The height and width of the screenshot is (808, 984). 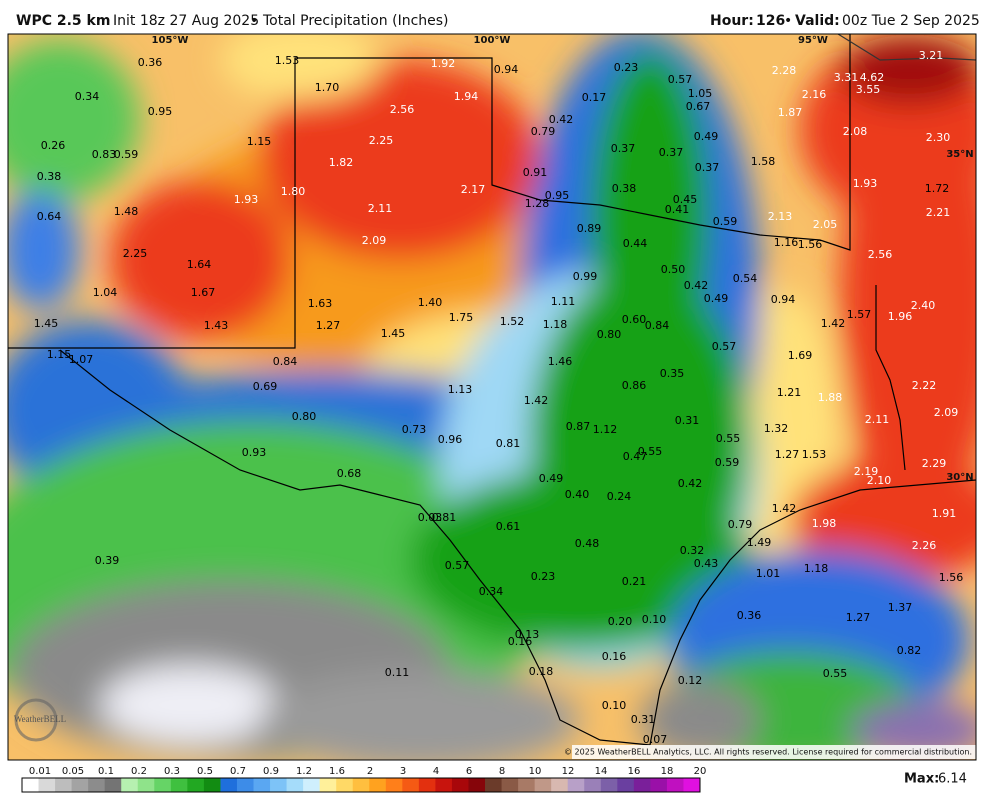 What do you see at coordinates (768, 573) in the screenshot?
I see `precip-value: 1.01` at bounding box center [768, 573].